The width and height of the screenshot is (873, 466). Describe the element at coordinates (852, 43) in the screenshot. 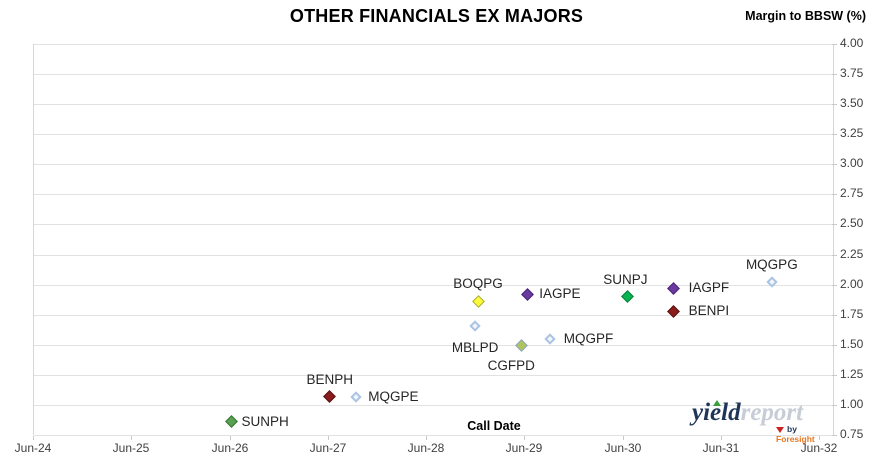

I see `y-tick-label: 4.00` at that location.